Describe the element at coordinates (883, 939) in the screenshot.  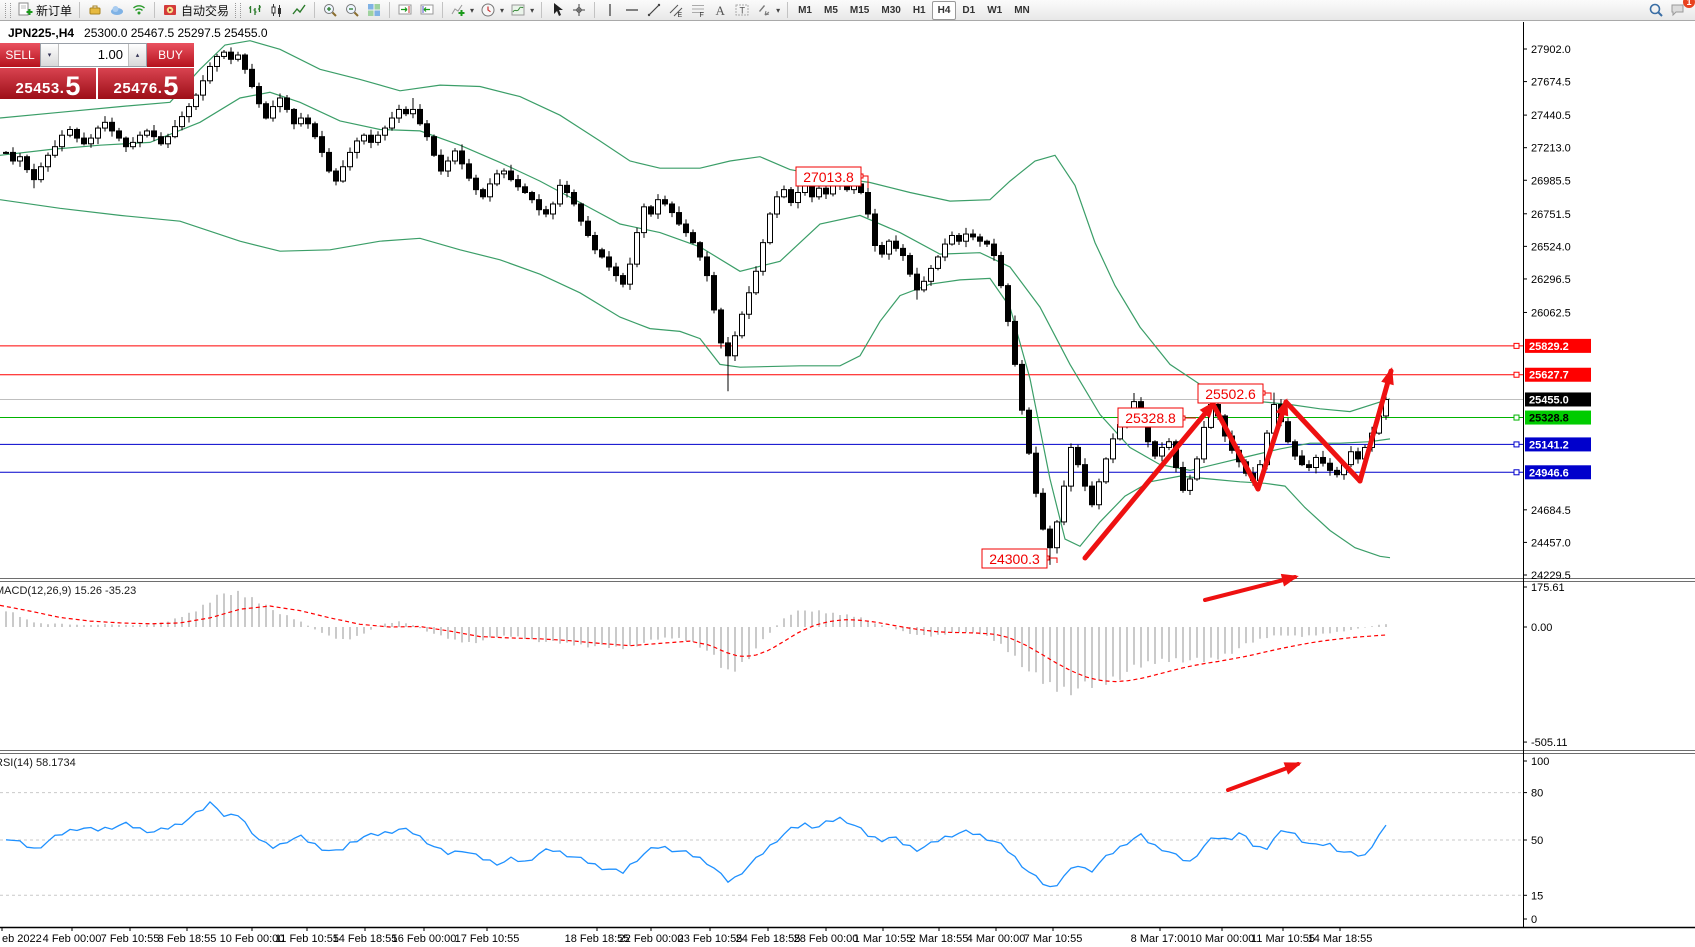
I see `time-tick-label: 1 Mar 10:55` at that location.